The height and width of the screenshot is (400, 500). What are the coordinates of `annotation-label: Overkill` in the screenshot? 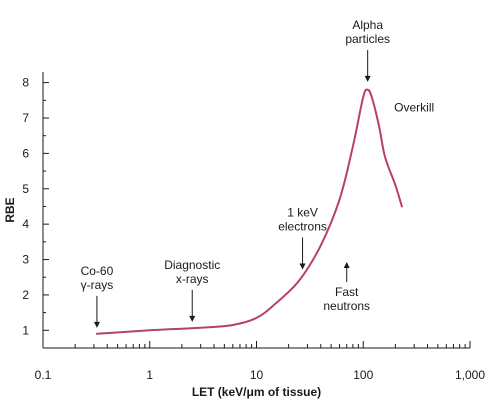 It's located at (414, 107).